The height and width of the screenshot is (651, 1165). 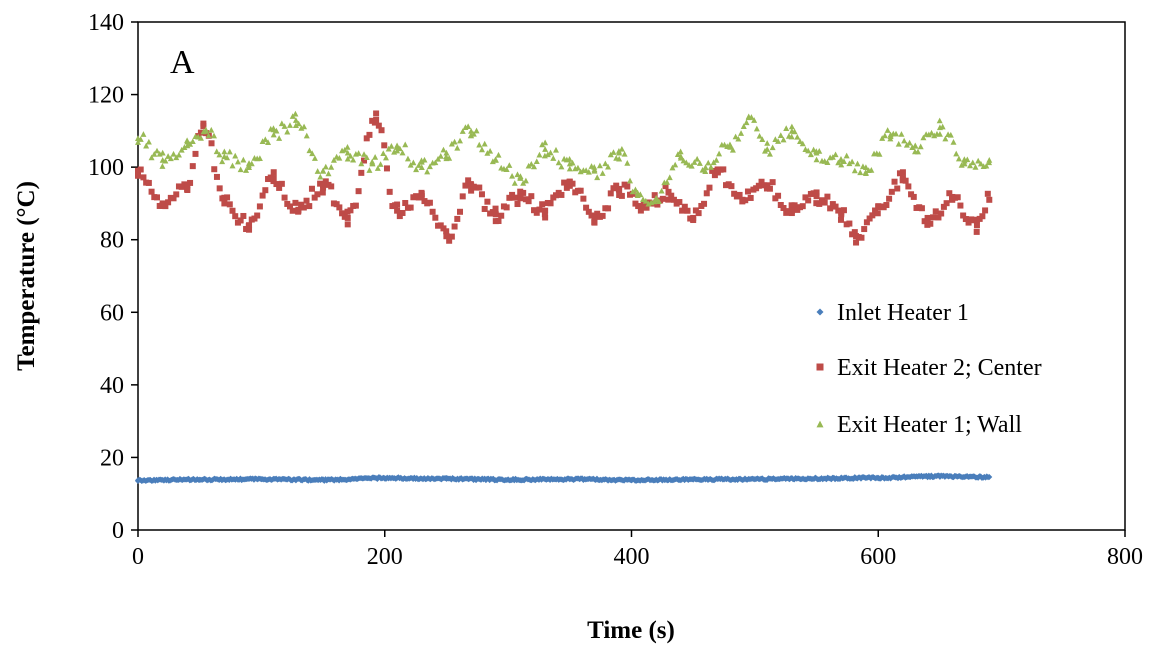 What do you see at coordinates (631, 630) in the screenshot?
I see `x-axis-title: Time (s)` at bounding box center [631, 630].